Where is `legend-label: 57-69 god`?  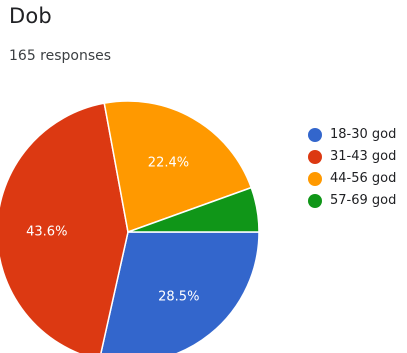 legend-label: 57-69 god is located at coordinates (363, 200).